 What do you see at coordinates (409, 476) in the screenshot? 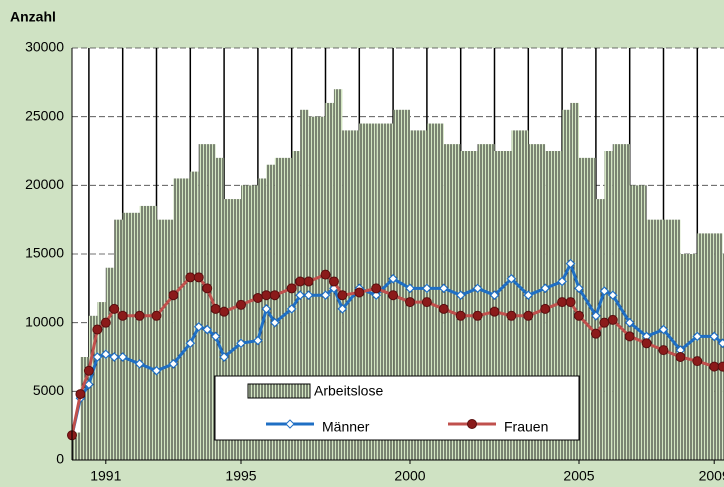
I see `x-tick-label: 2000` at bounding box center [409, 476].